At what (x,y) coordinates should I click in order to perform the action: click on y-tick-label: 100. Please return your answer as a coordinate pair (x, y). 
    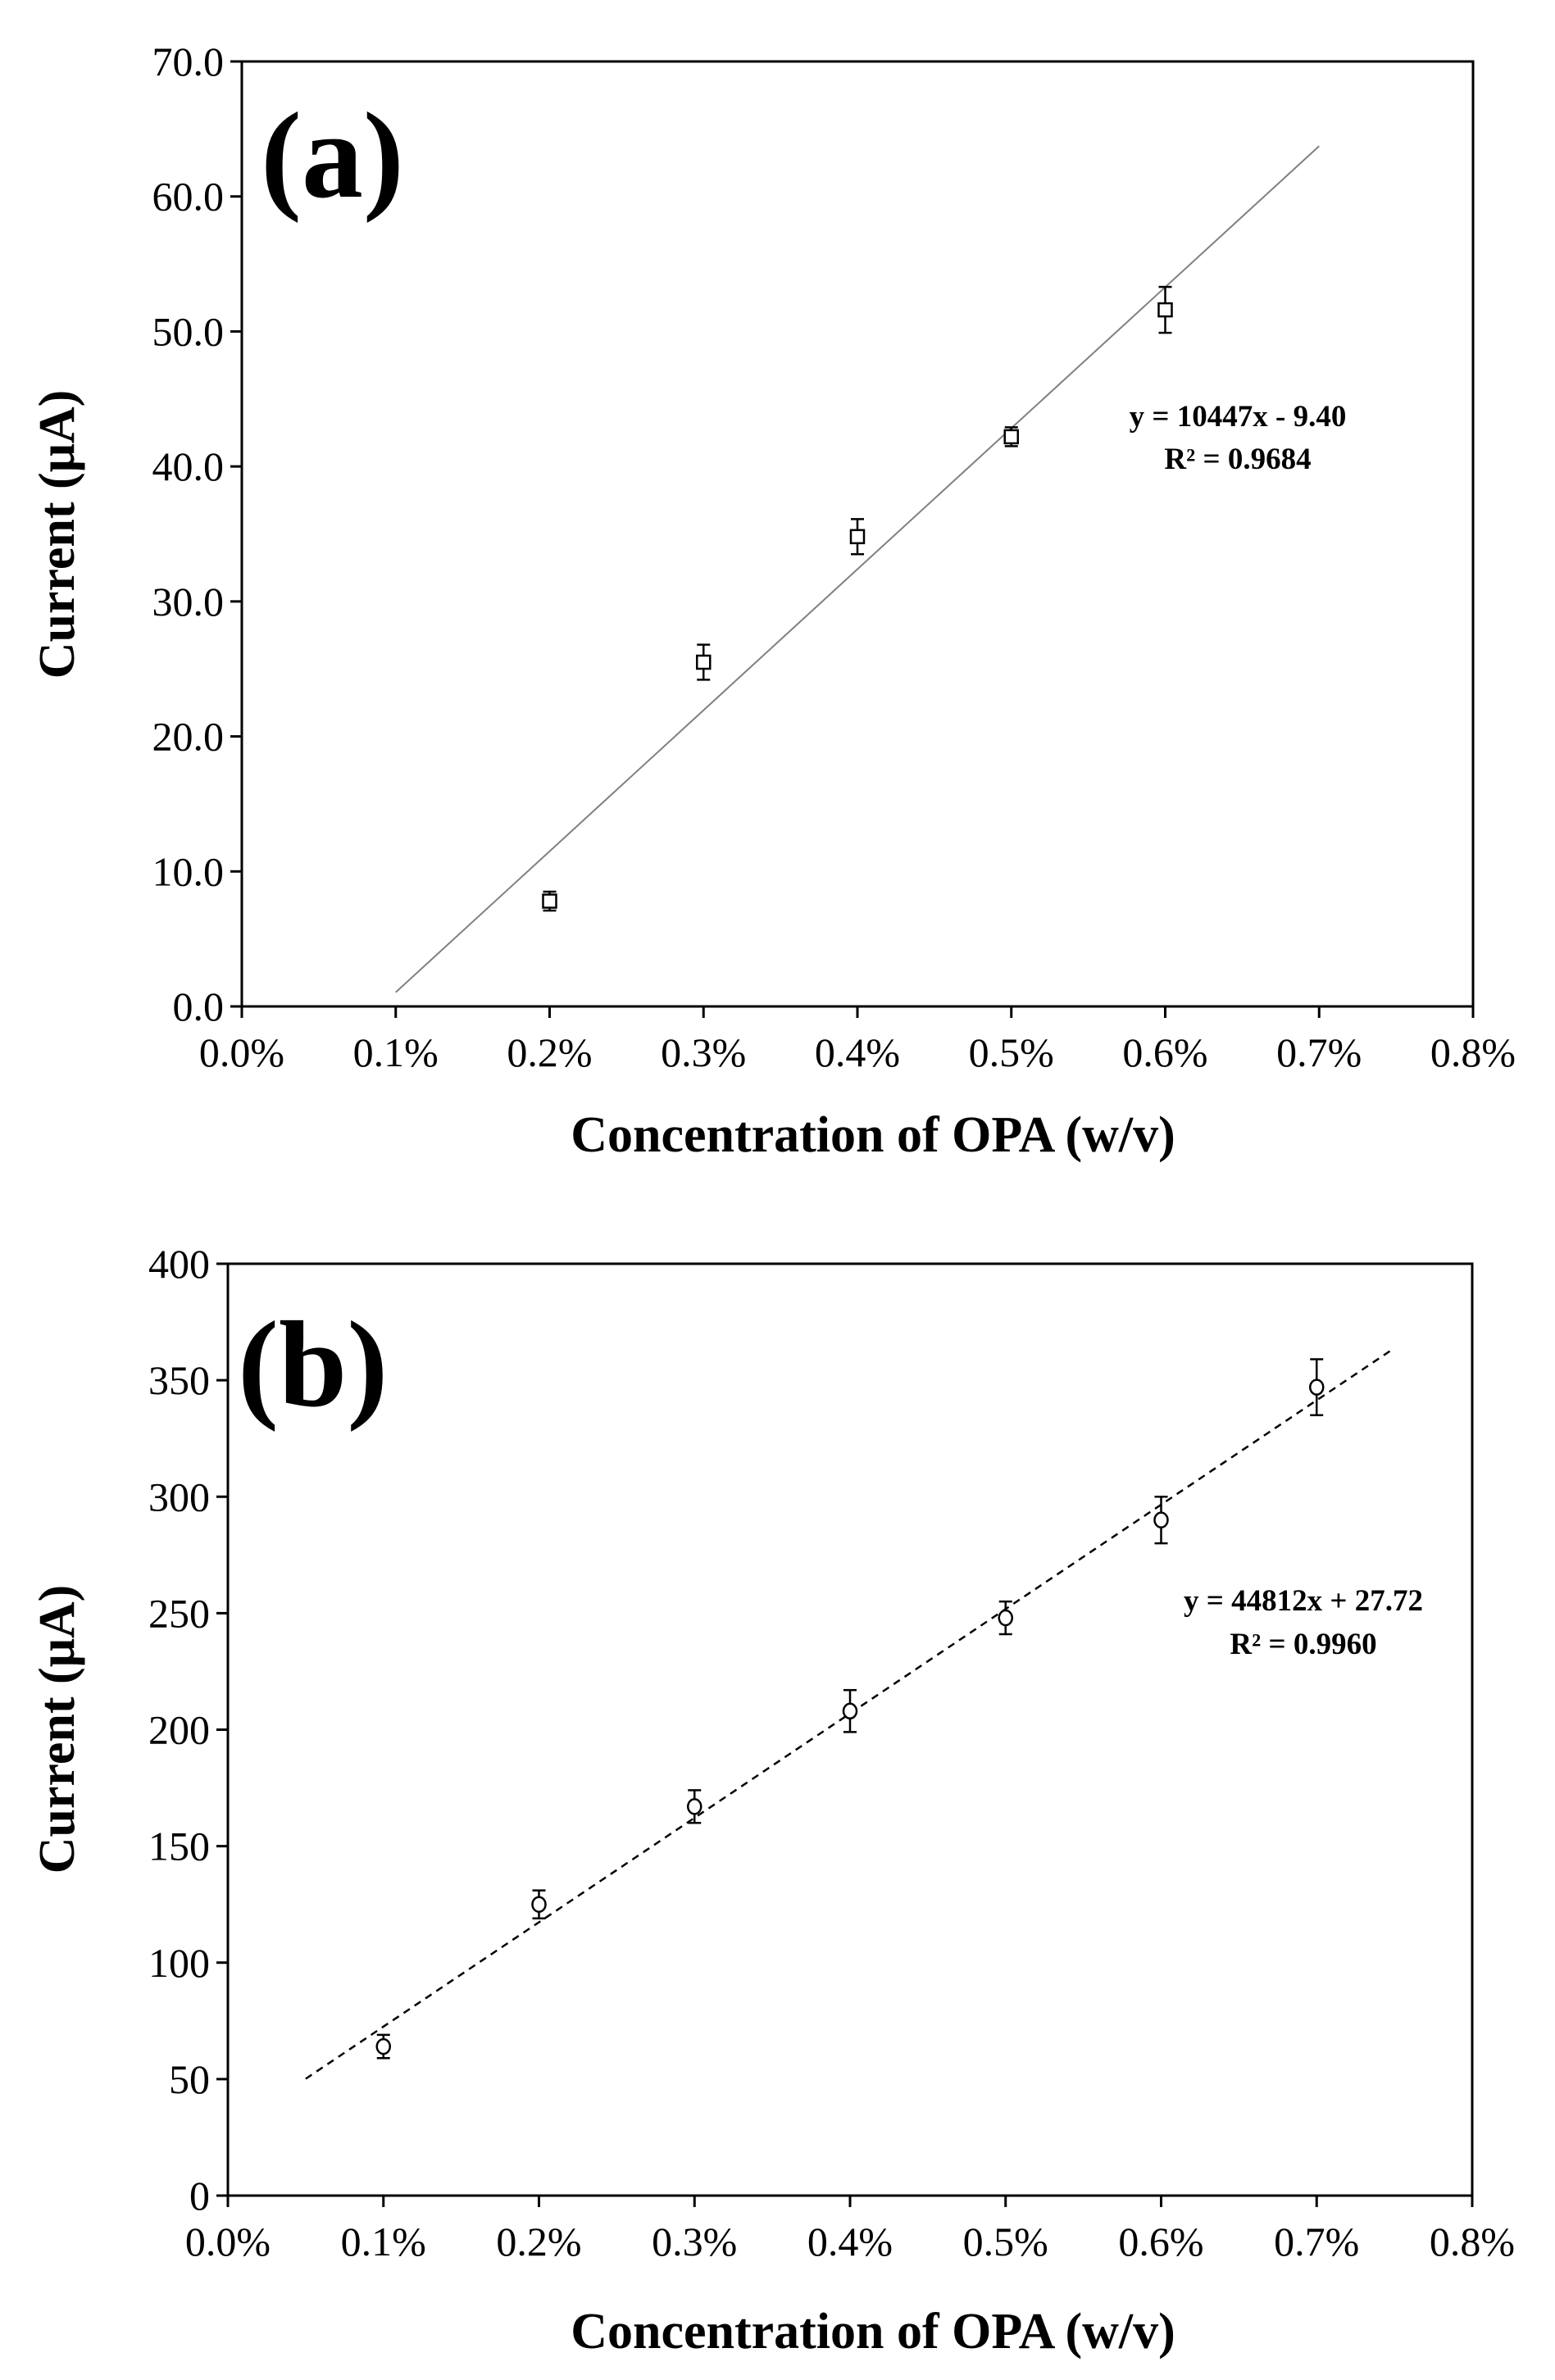
    Looking at the image, I should click on (179, 1963).